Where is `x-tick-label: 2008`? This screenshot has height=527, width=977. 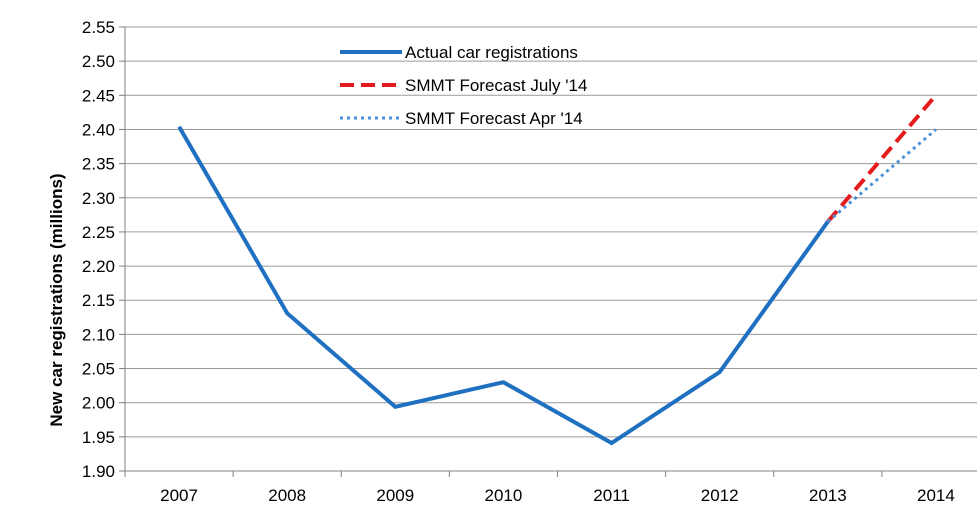
x-tick-label: 2008 is located at coordinates (287, 495).